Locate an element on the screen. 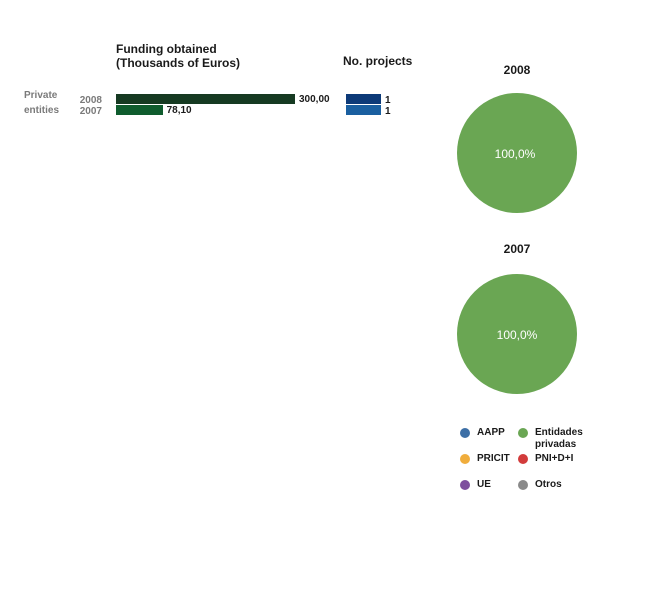  pie-label-2008: 100,0% is located at coordinates (515, 154).